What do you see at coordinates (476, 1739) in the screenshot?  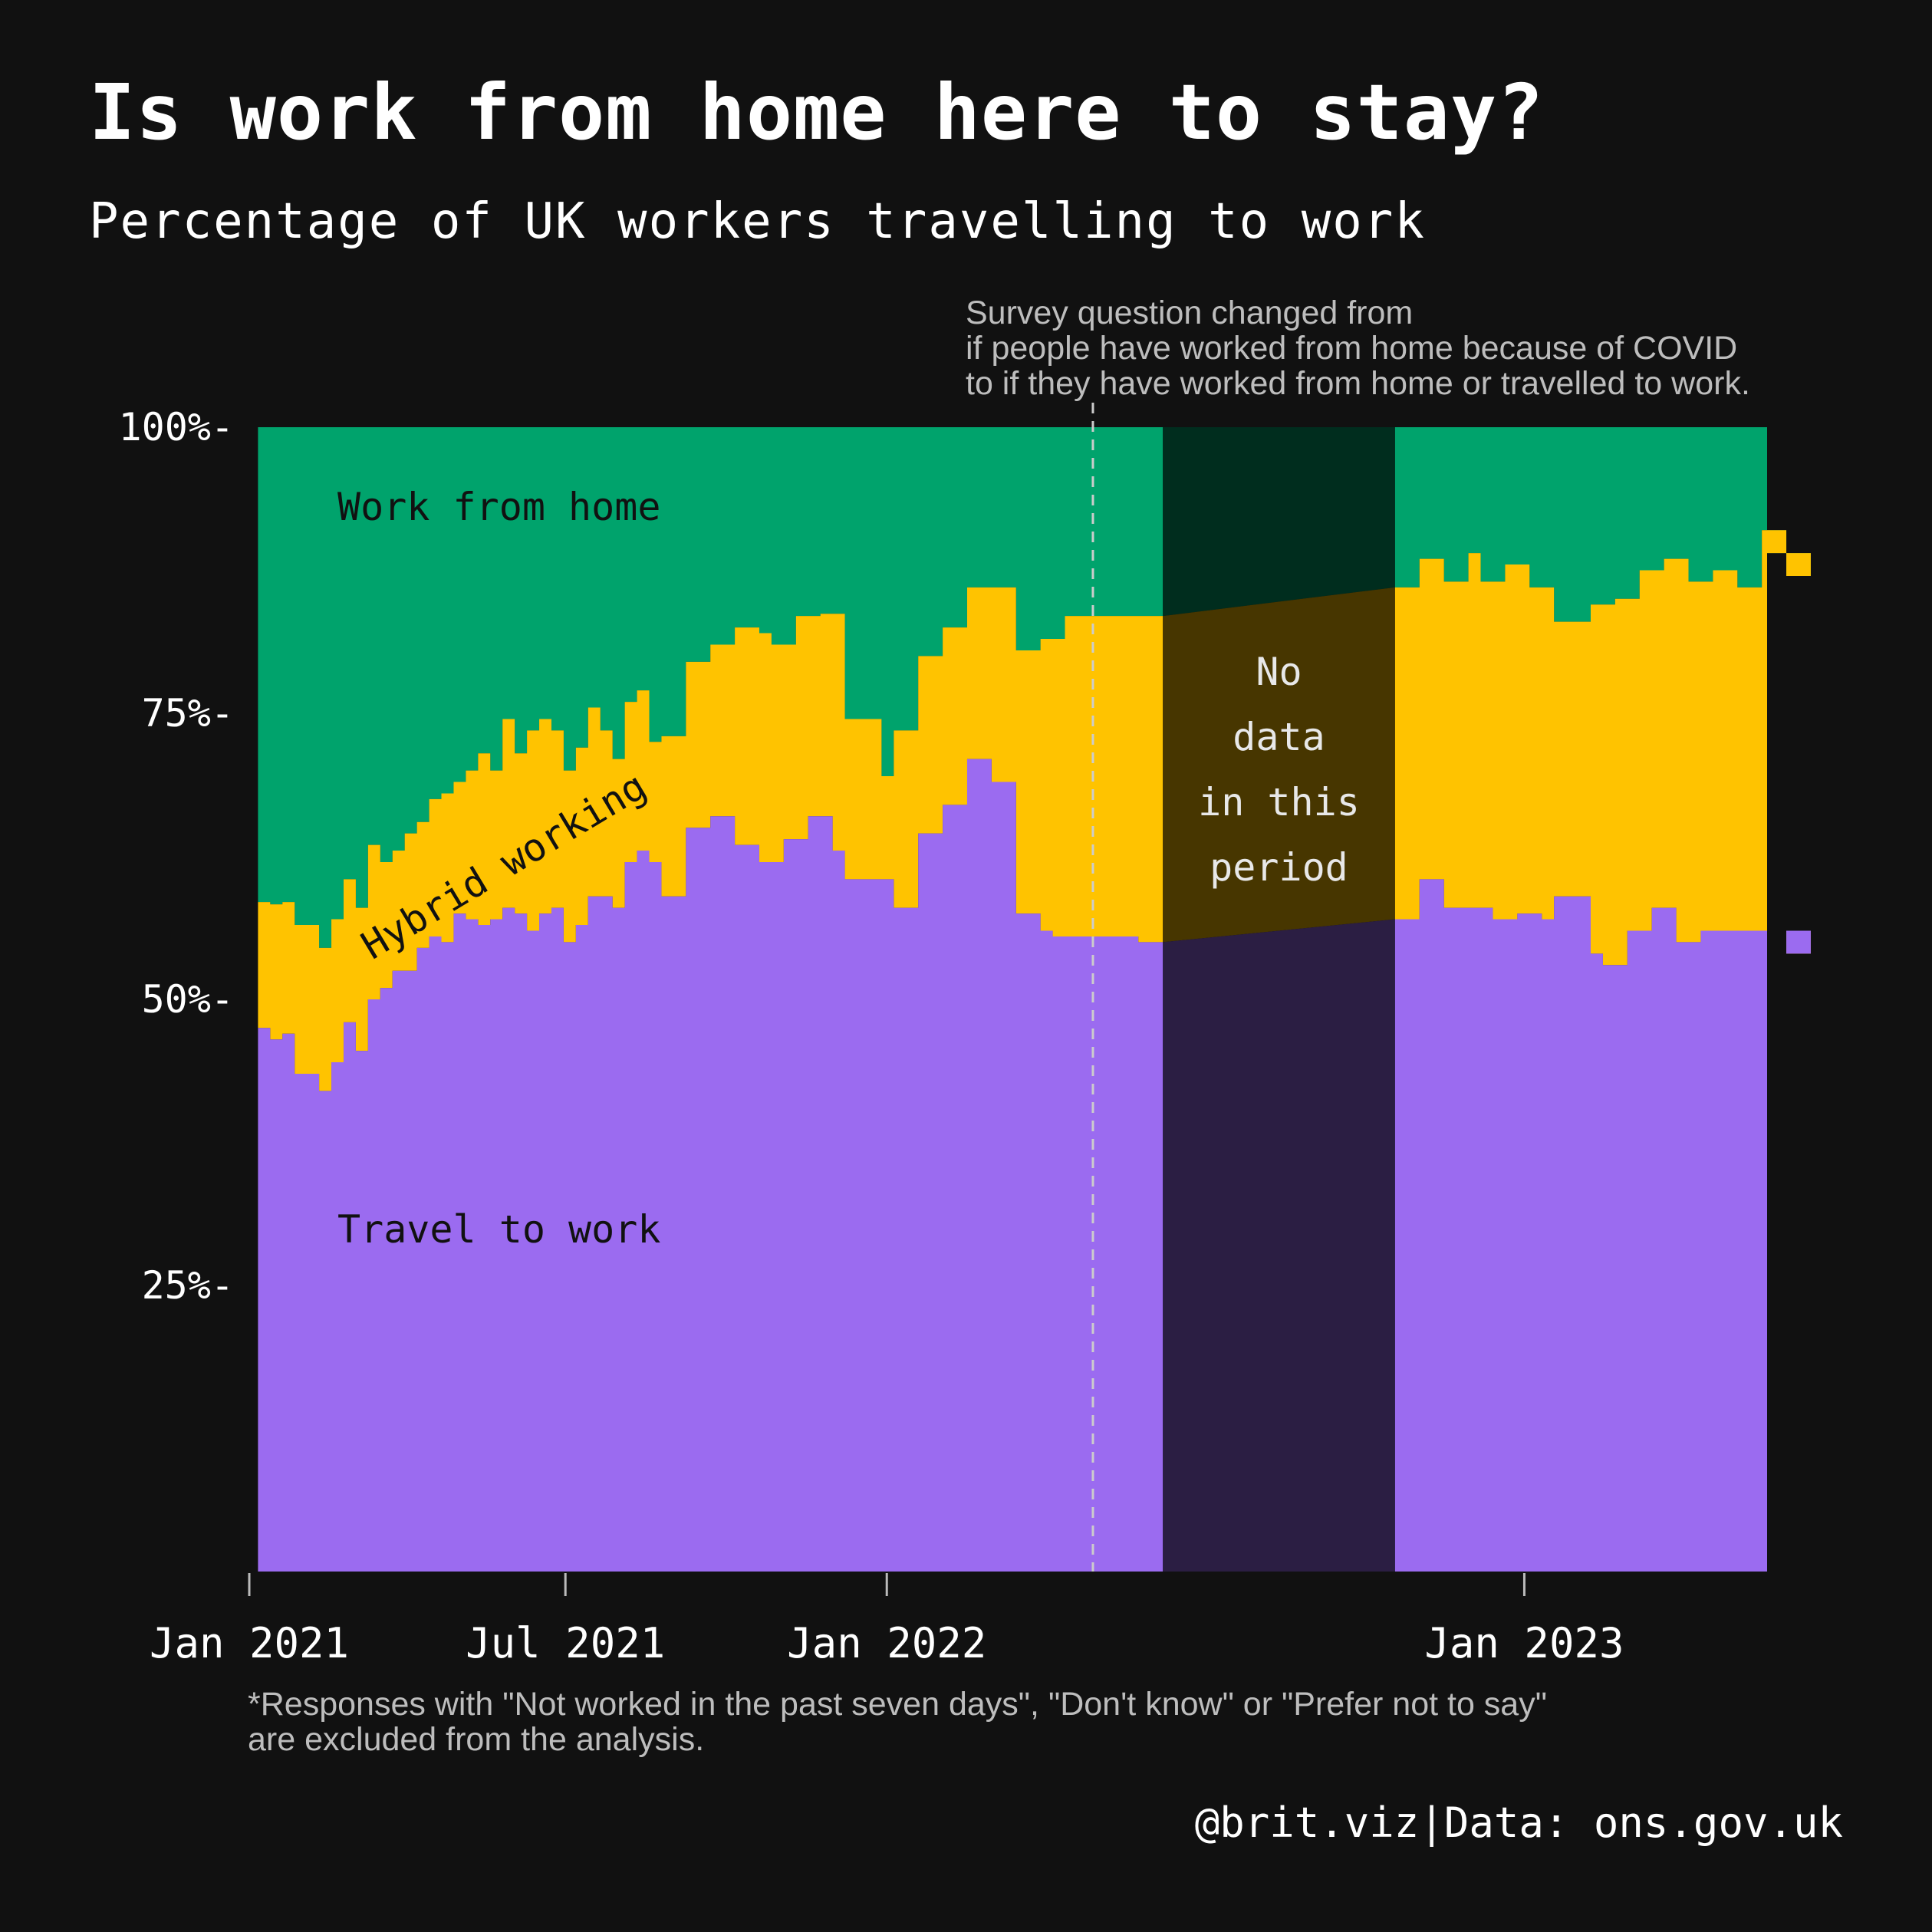 I see `footnote-line: are excluded from the analysis.` at bounding box center [476, 1739].